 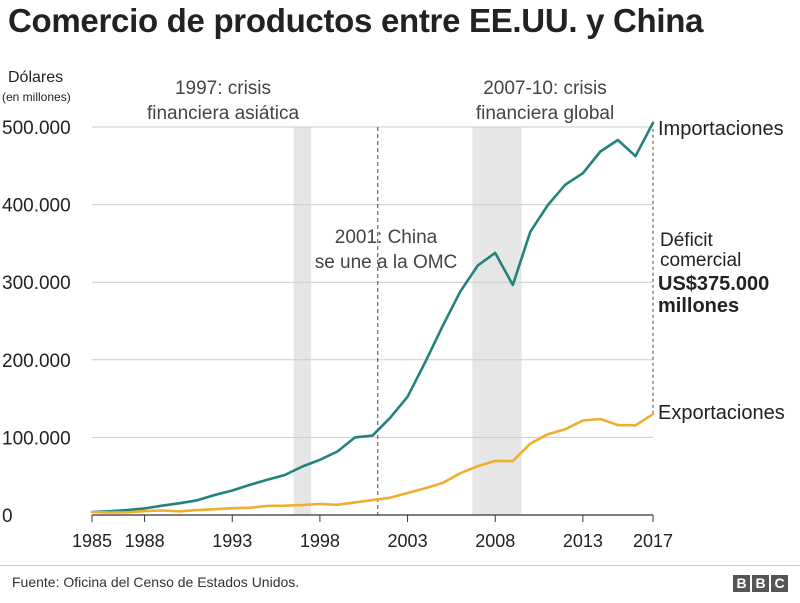 I want to click on x-tick-label: 1988, so click(x=145, y=541).